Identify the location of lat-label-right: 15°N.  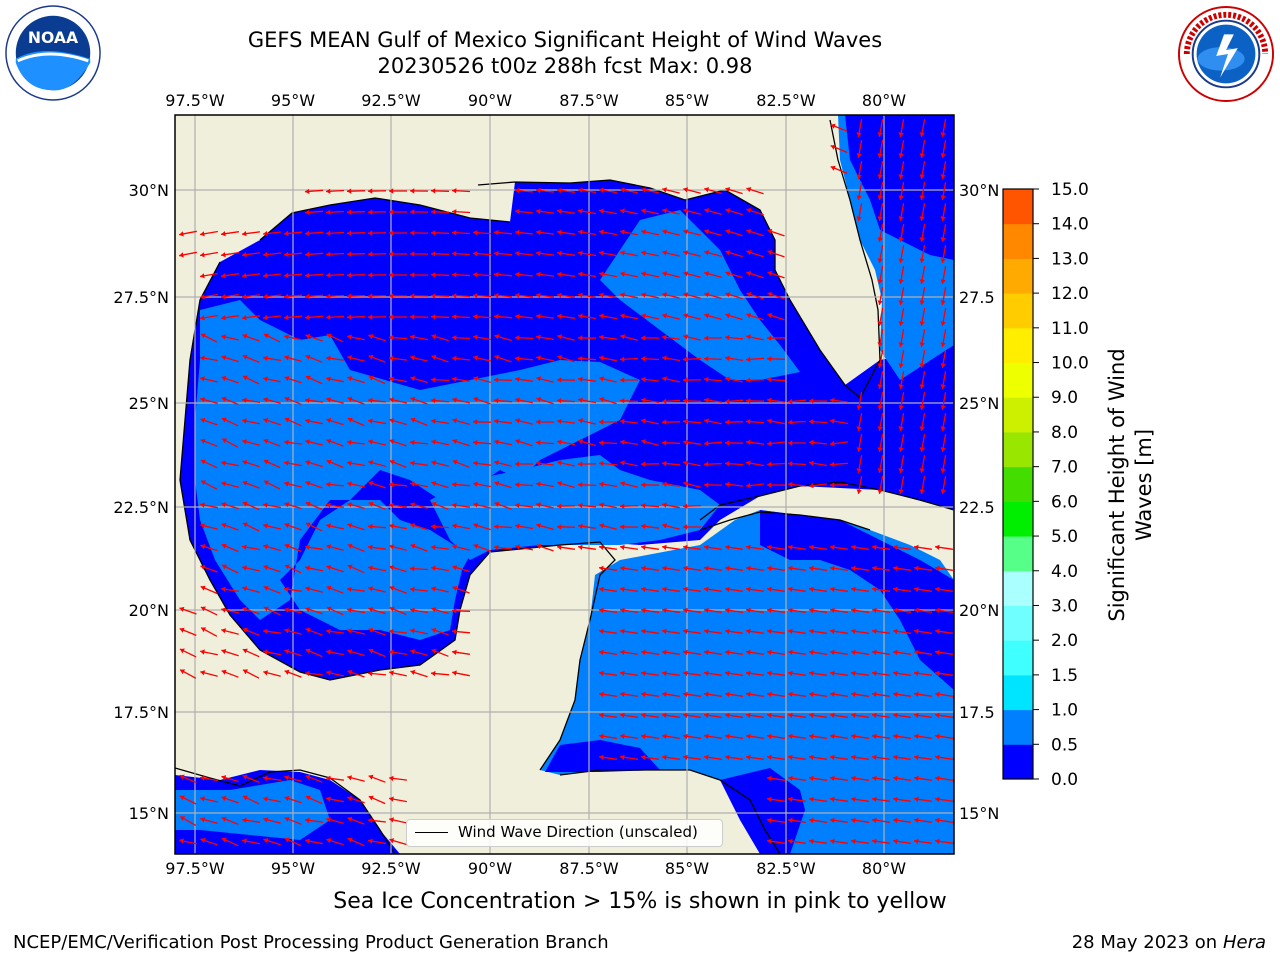
(979, 813).